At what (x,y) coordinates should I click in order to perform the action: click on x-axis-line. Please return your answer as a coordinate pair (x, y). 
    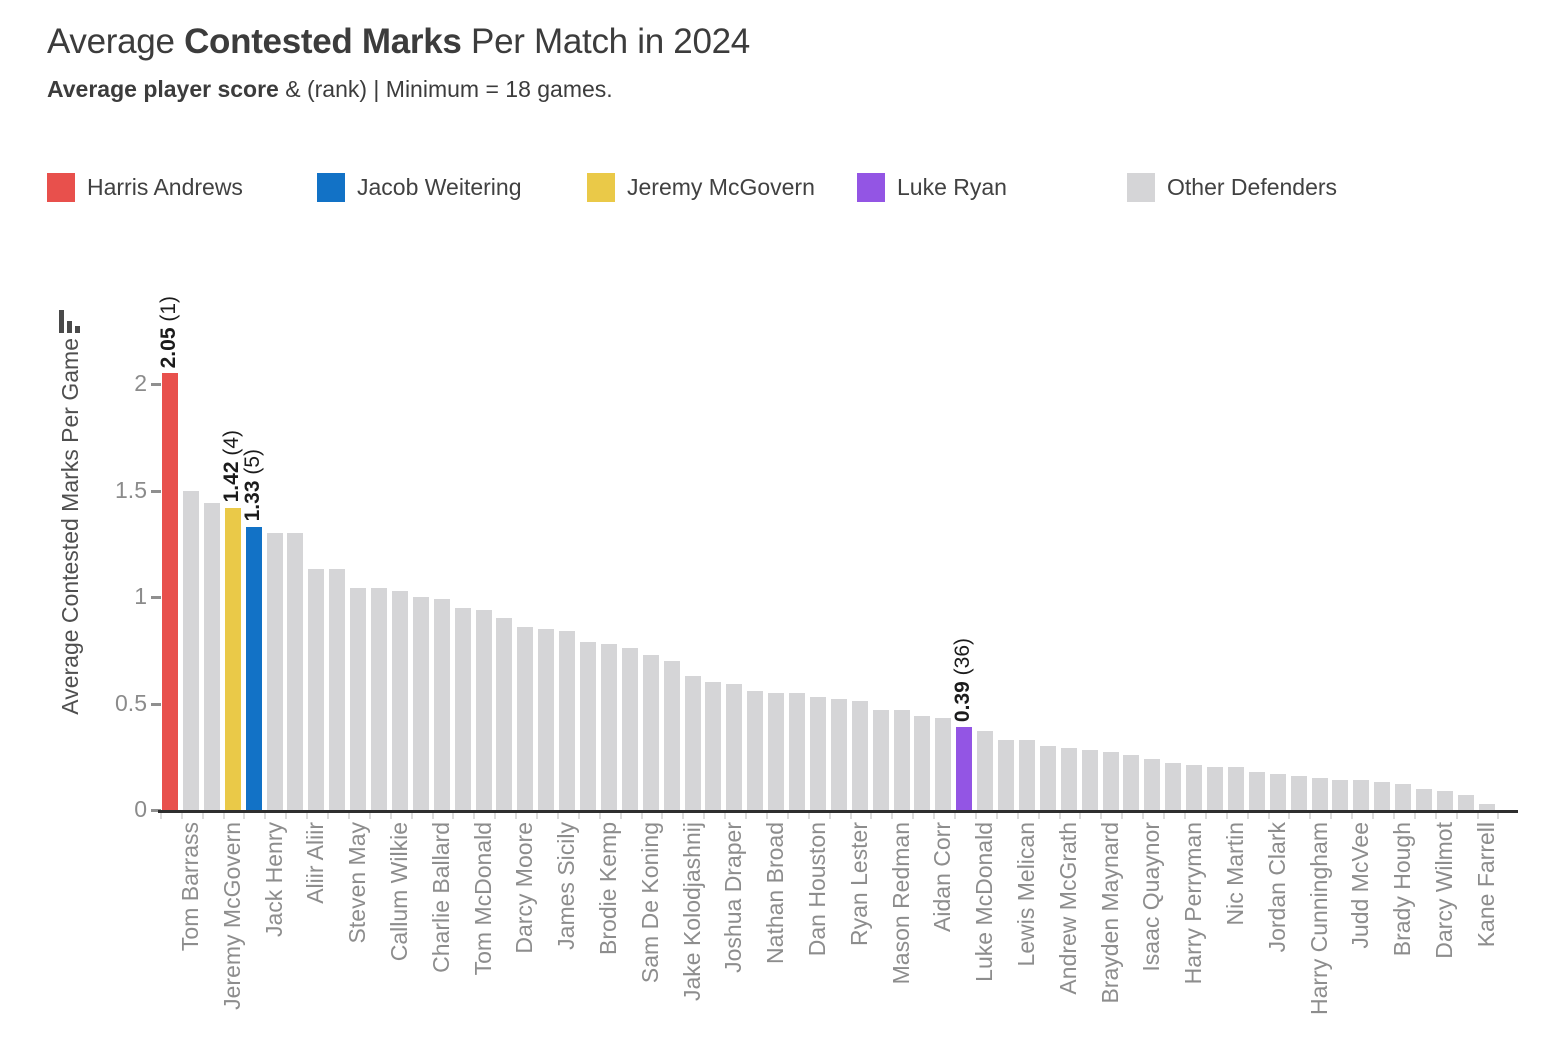
    Looking at the image, I should click on (838, 811).